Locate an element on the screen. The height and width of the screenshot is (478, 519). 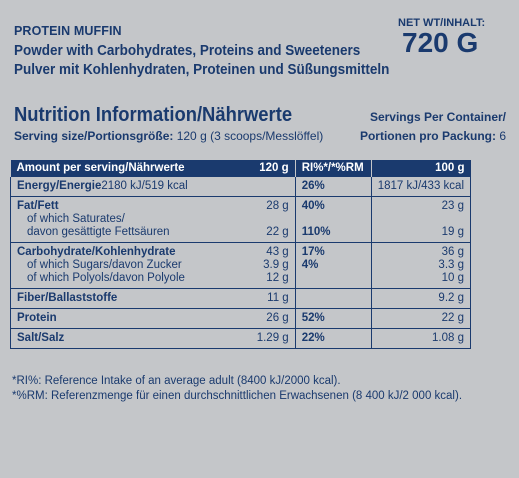
header-per-100: 100 g is located at coordinates (420, 168).